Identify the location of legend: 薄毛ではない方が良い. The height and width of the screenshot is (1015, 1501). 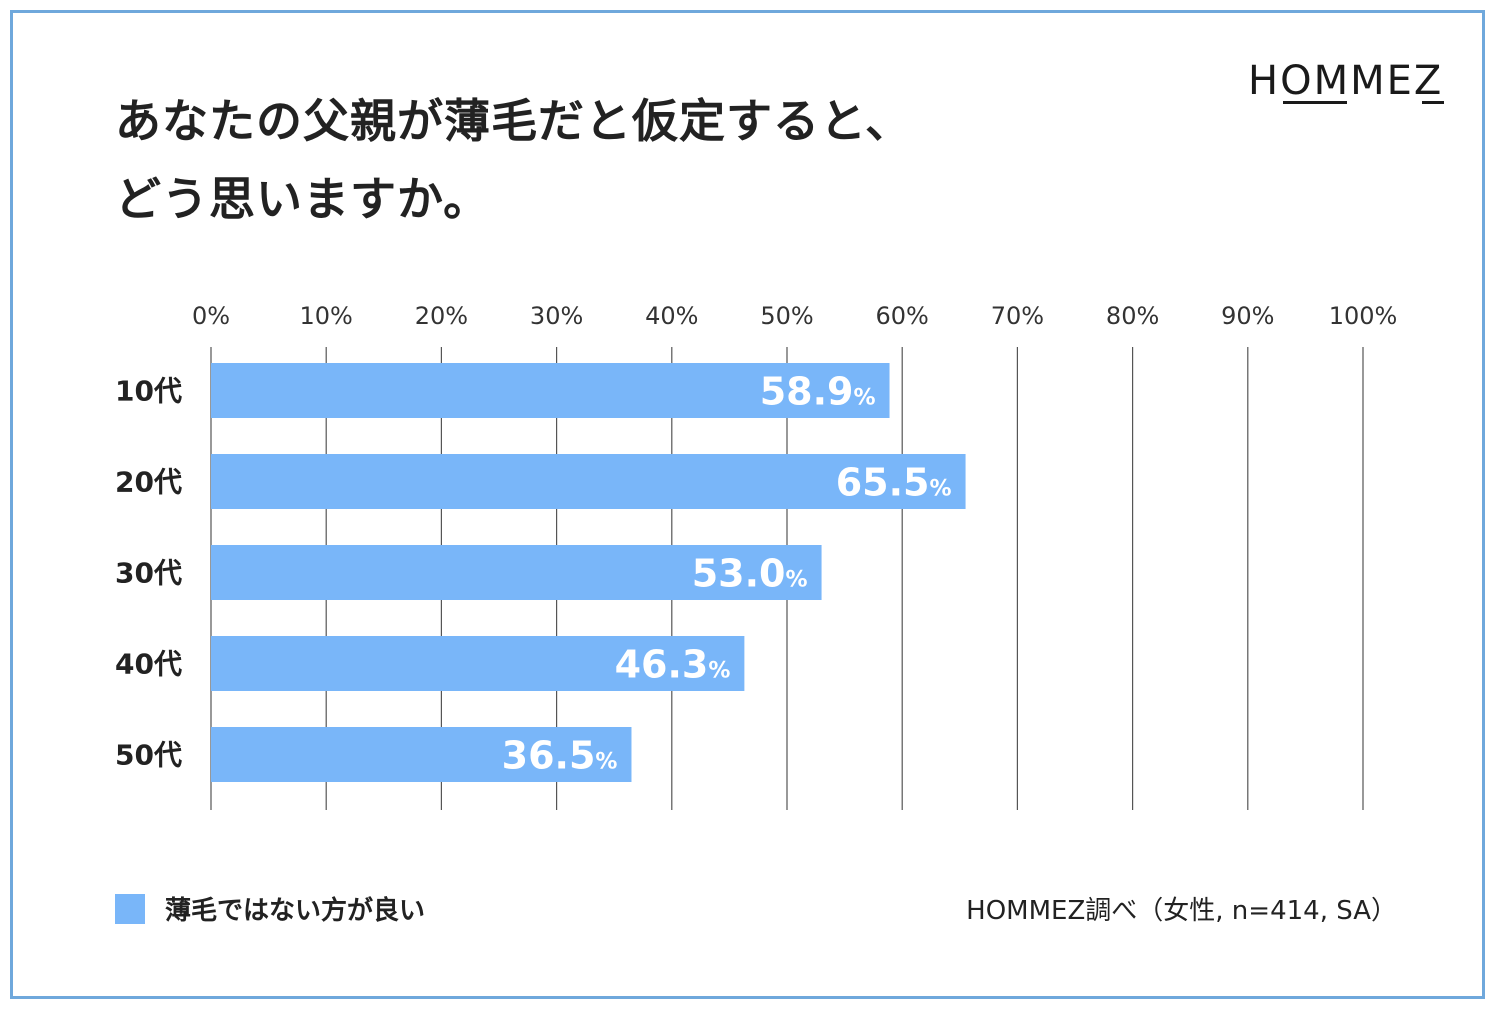
(270, 908).